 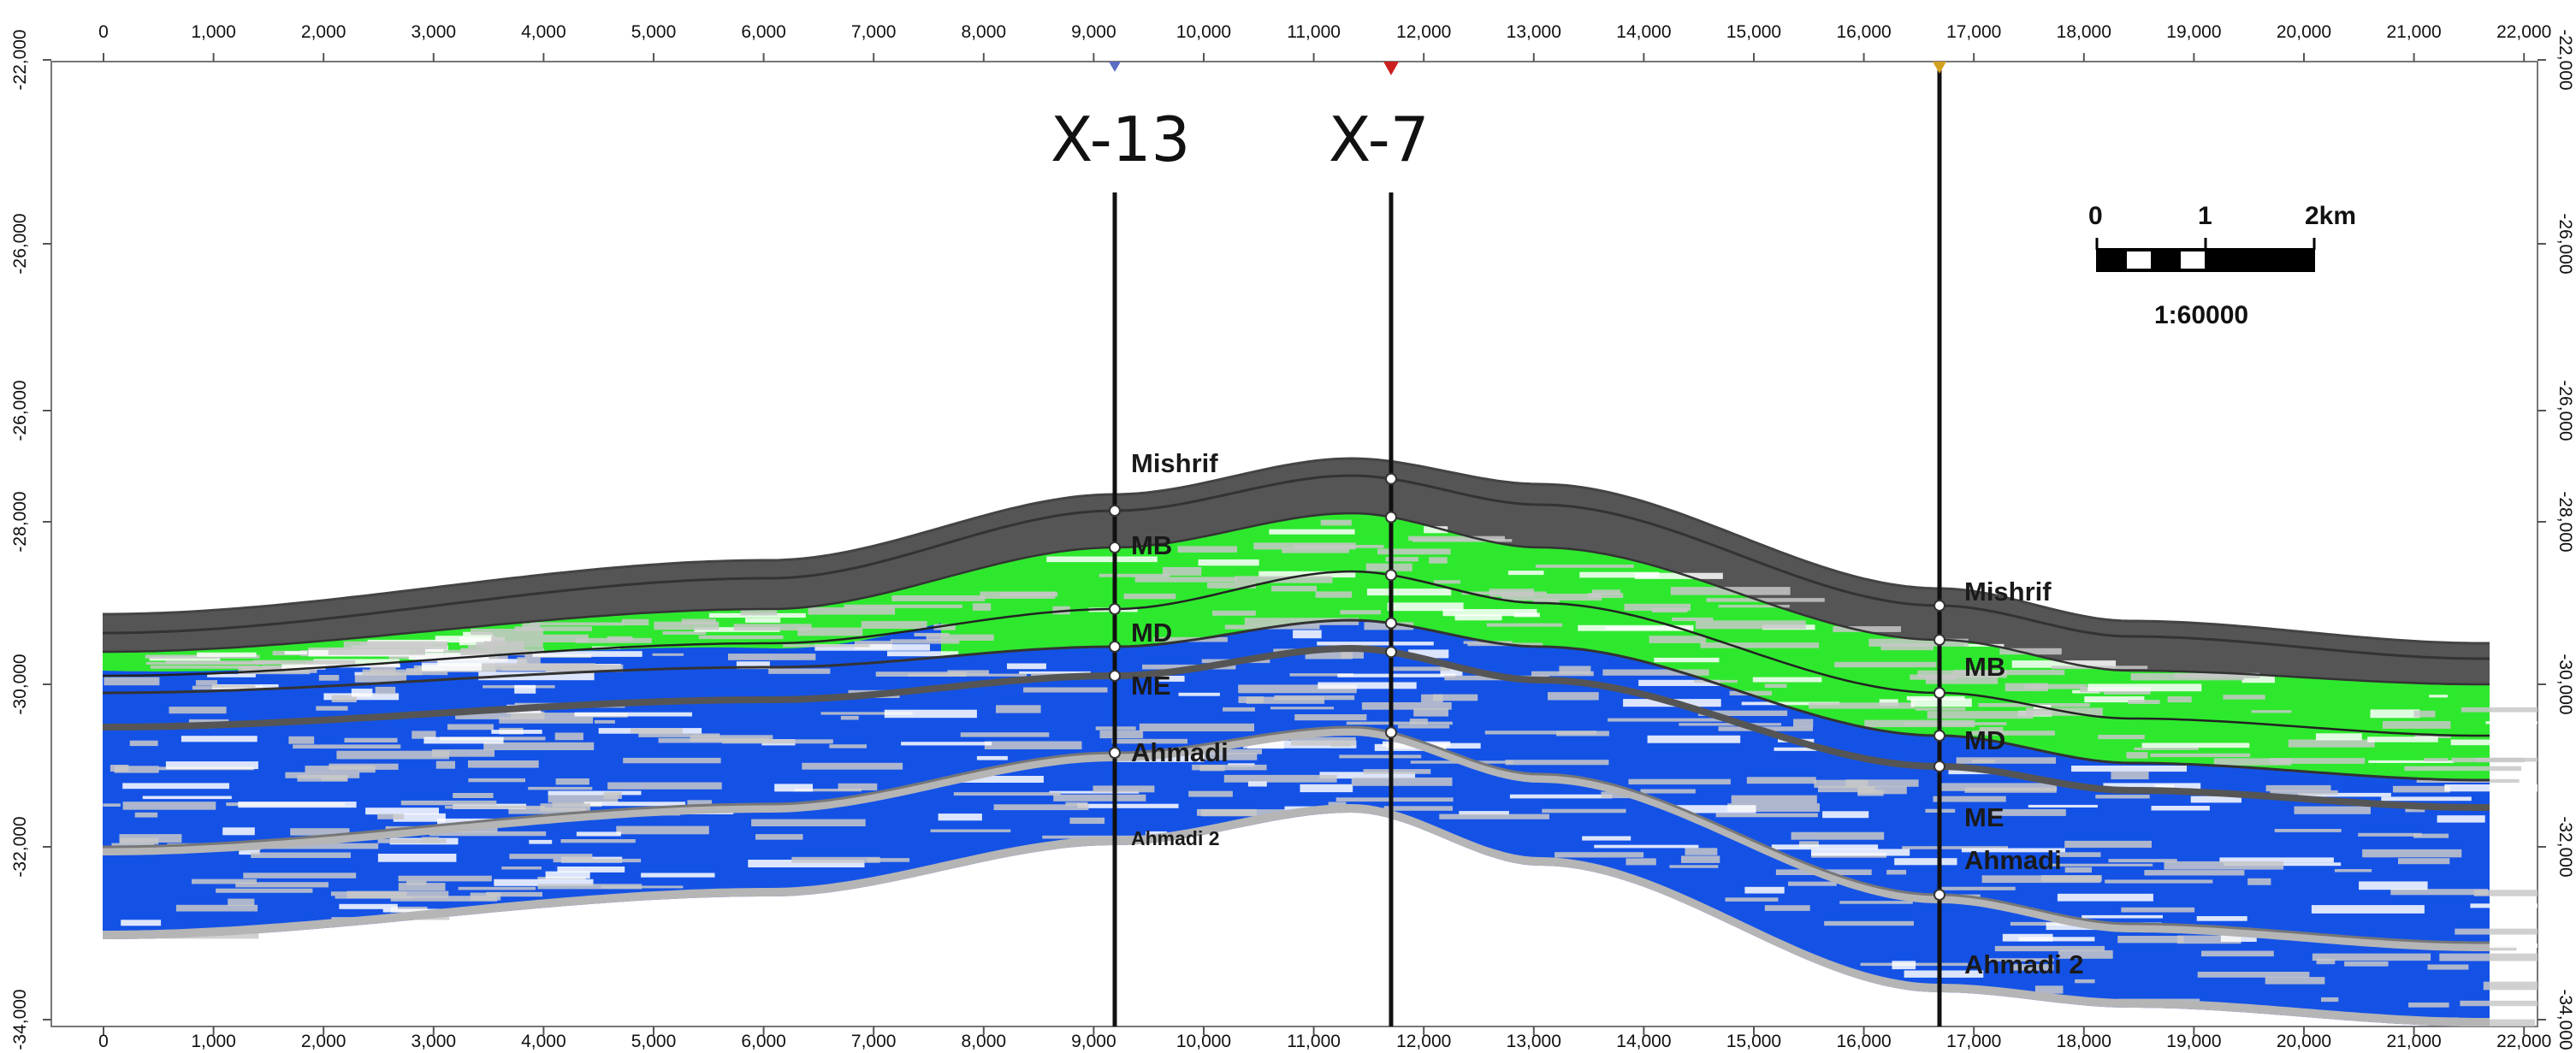 What do you see at coordinates (1174, 463) in the screenshot?
I see `label-mishrif-x13: Mishrif` at bounding box center [1174, 463].